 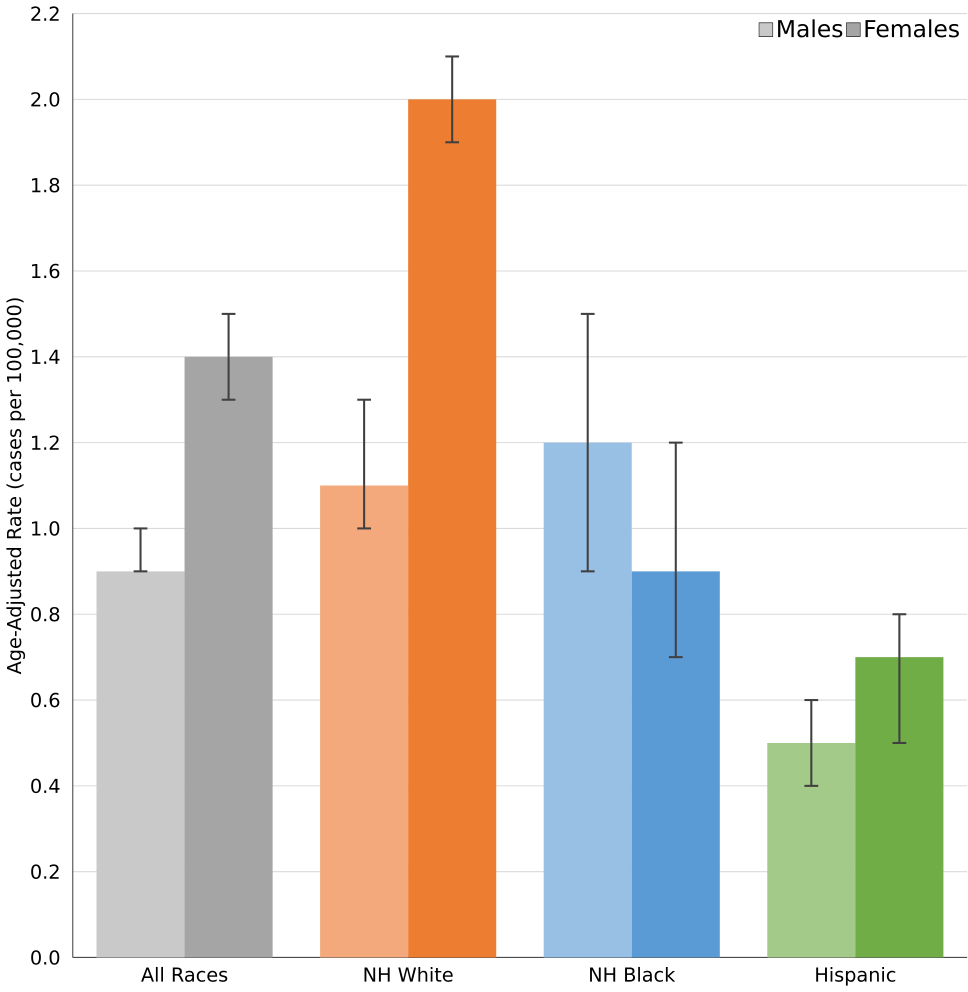 What do you see at coordinates (408, 974) in the screenshot?
I see `x-tick-label: NH White` at bounding box center [408, 974].